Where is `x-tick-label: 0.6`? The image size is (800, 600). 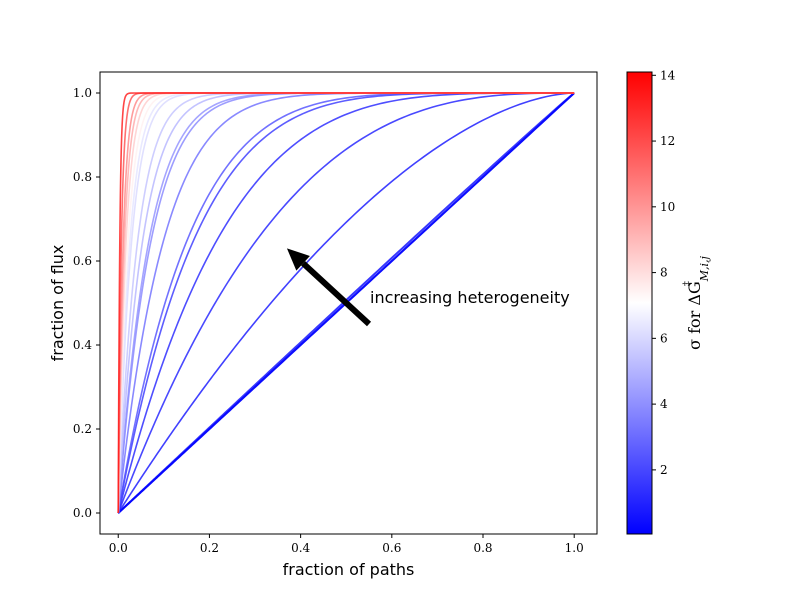 x-tick-label: 0.6 is located at coordinates (391, 548).